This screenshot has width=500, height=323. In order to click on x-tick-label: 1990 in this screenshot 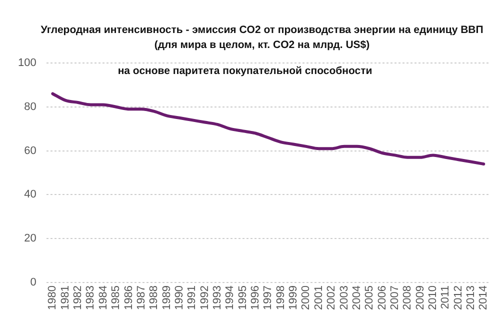, I will do `click(179, 298)`.